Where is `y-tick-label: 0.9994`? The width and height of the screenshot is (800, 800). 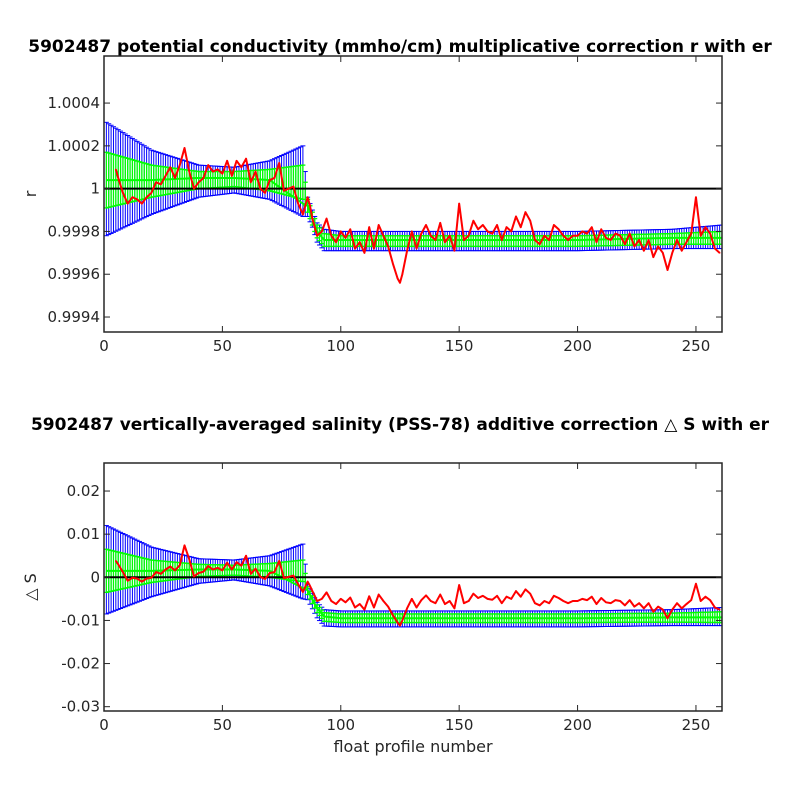 y-tick-label: 0.9994 is located at coordinates (74, 317).